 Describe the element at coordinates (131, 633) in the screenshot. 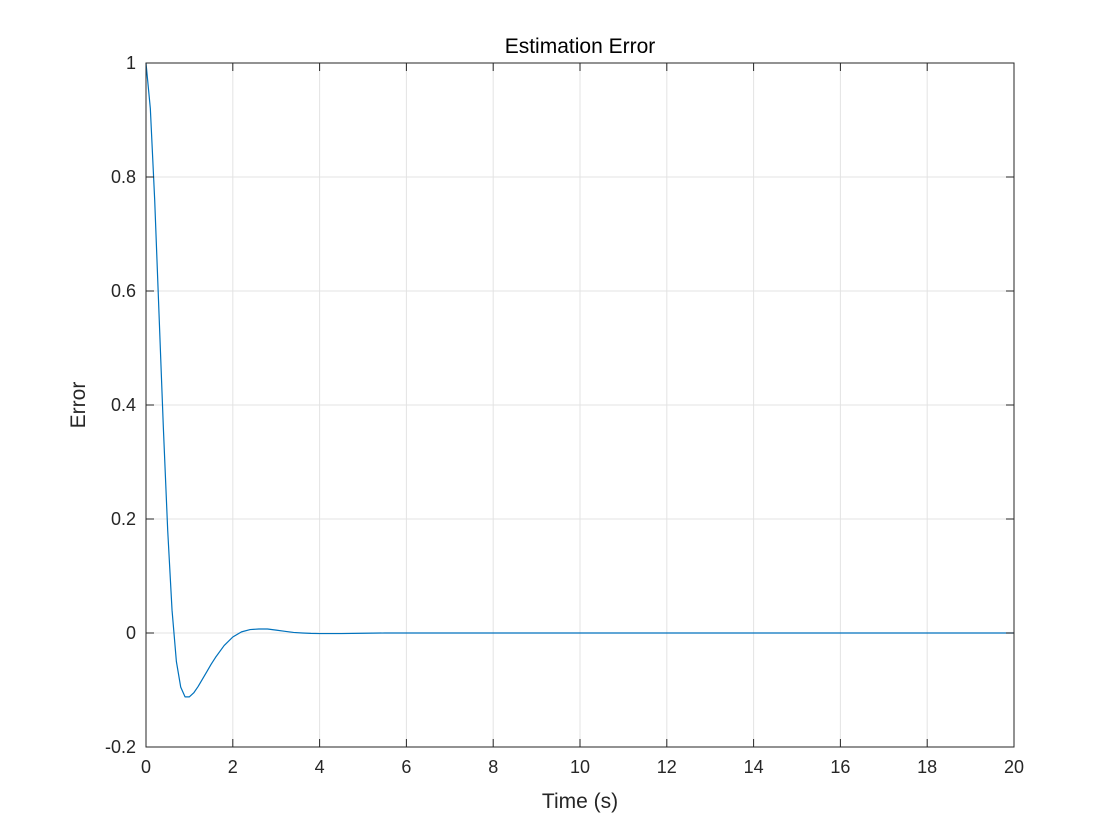

I see `y-tick-label: 0` at that location.